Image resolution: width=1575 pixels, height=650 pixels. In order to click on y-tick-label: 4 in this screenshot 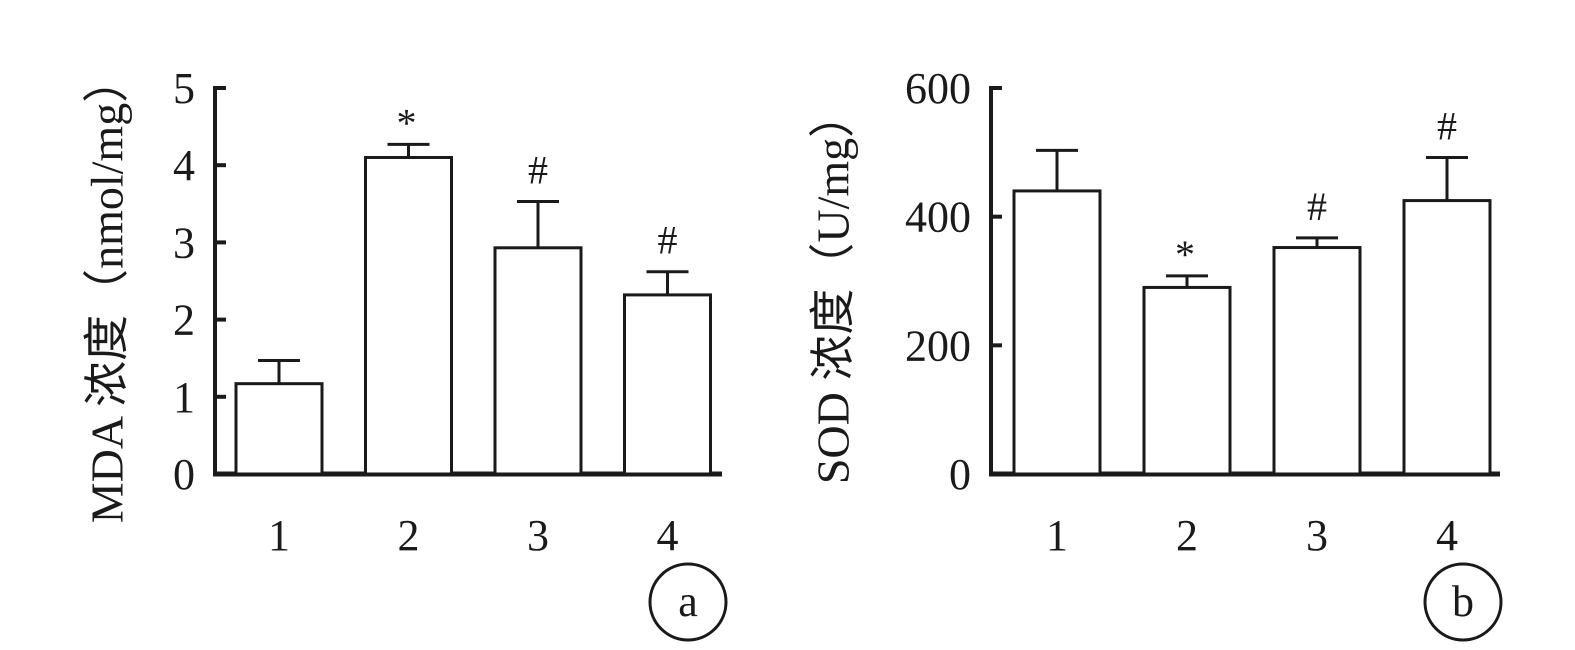, I will do `click(184, 165)`.